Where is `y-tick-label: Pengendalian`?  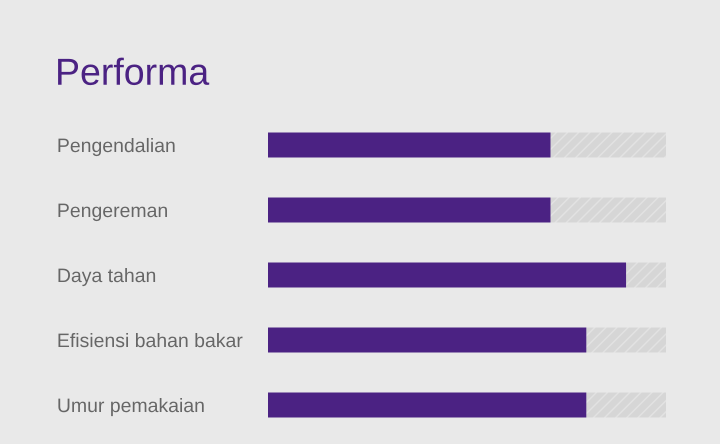 y-tick-label: Pengendalian is located at coordinates (116, 147).